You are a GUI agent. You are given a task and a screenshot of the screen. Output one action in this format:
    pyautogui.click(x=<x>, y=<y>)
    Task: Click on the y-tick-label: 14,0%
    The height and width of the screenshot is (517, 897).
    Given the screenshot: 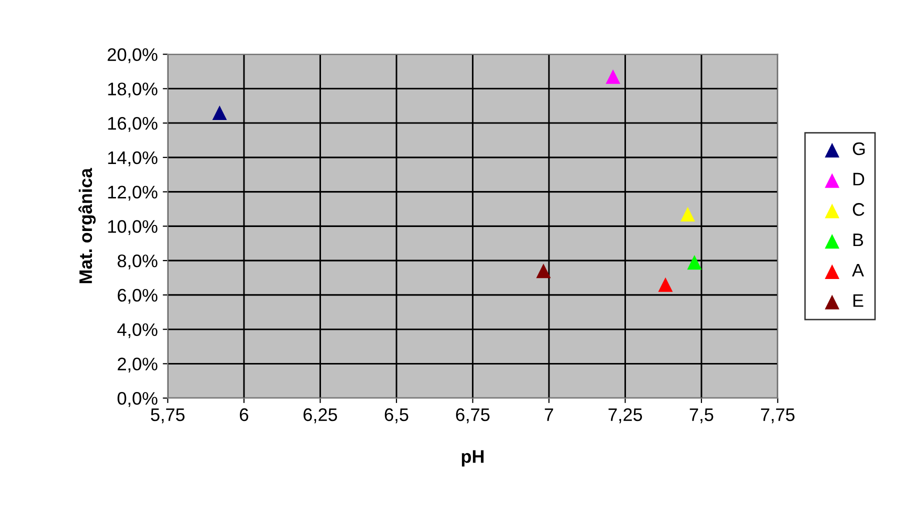 What is the action you would take?
    pyautogui.click(x=133, y=158)
    